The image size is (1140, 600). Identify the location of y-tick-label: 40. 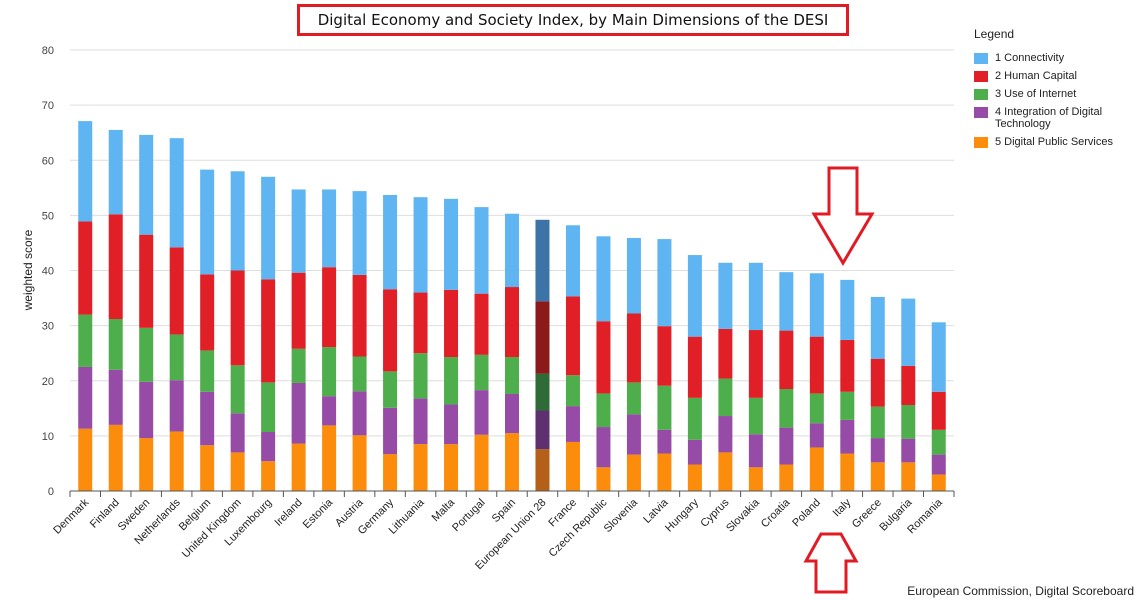
(48, 272).